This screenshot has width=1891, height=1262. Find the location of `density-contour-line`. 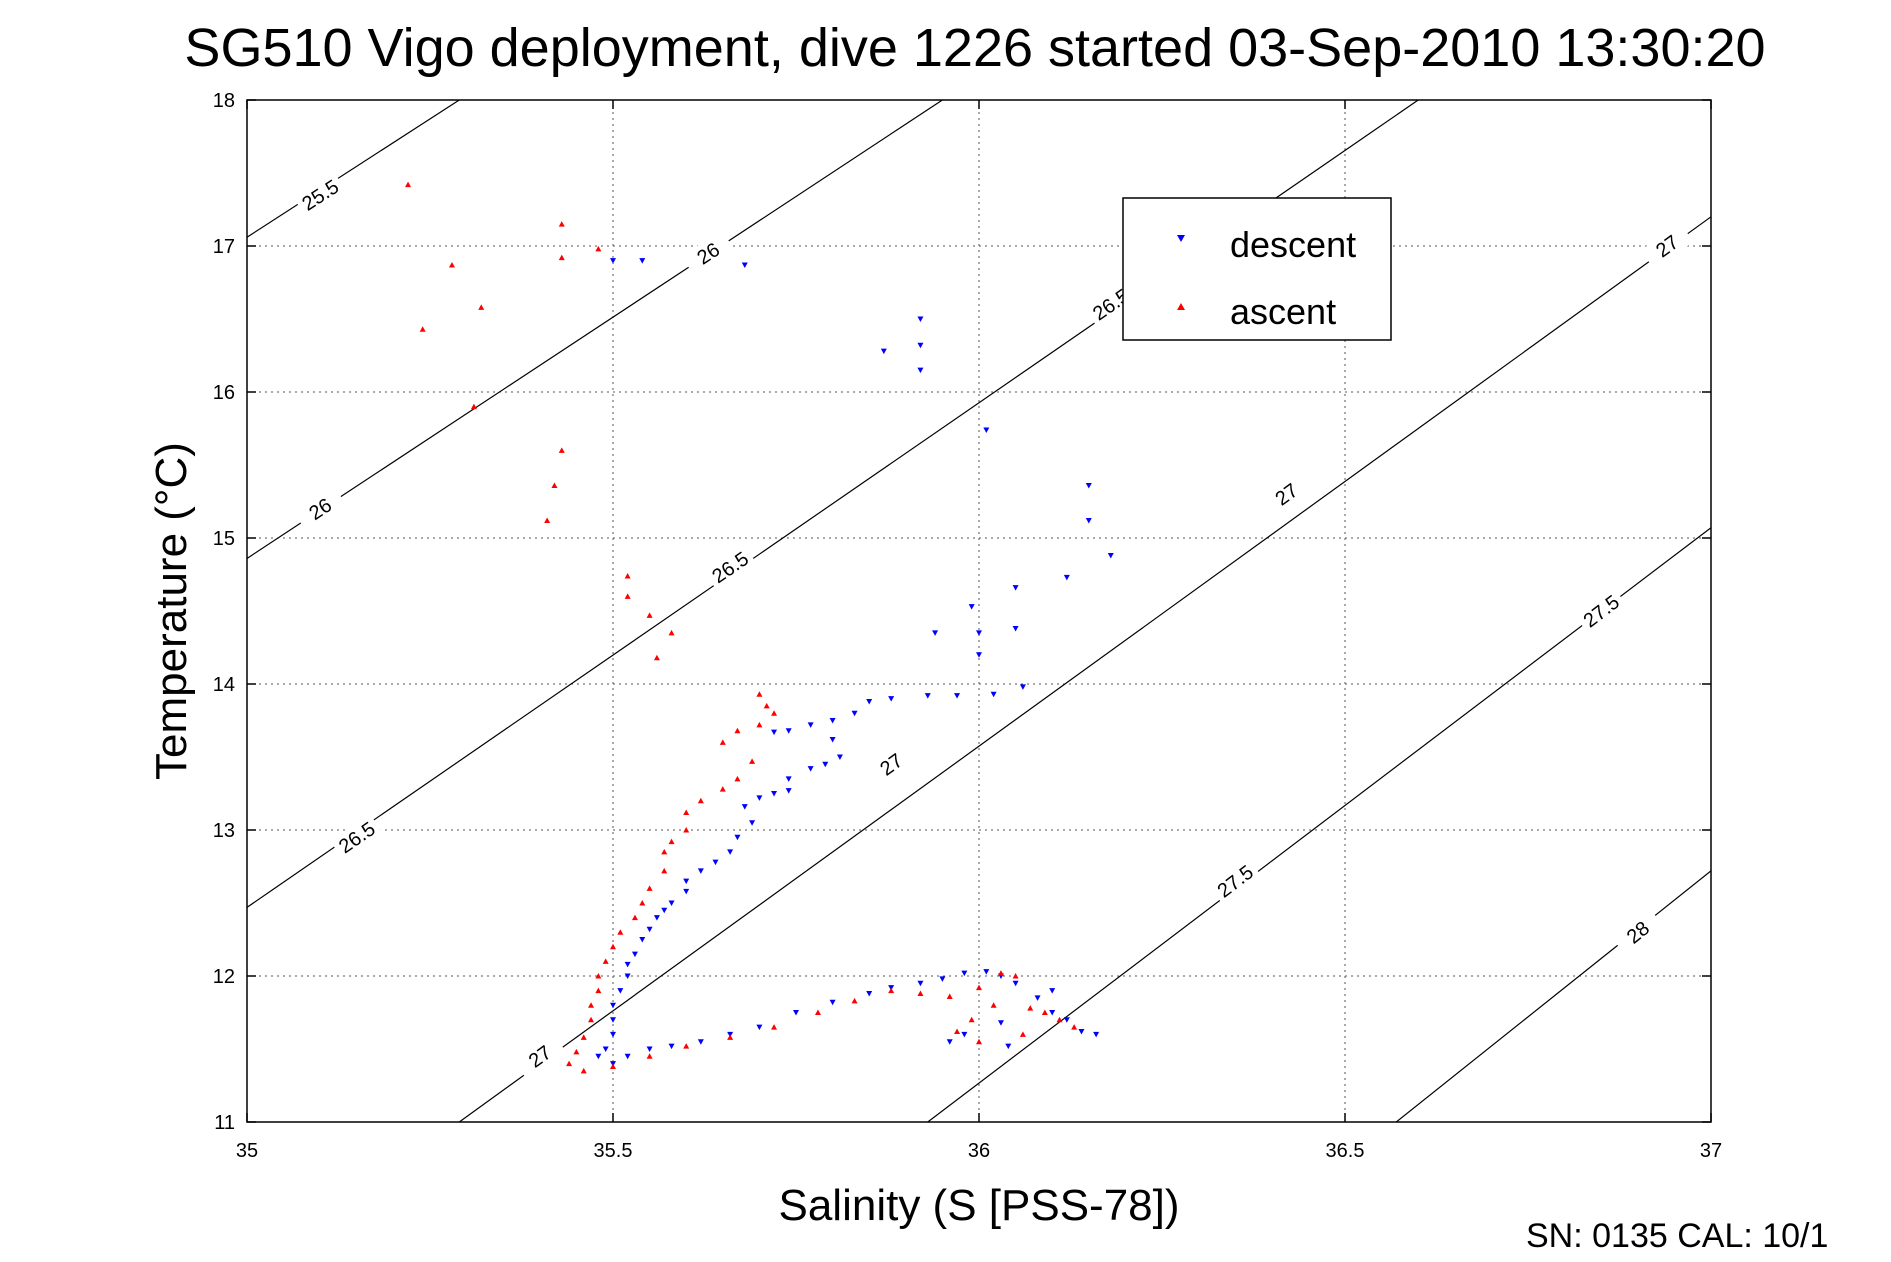

density-contour-line is located at coordinates (1553, 996).